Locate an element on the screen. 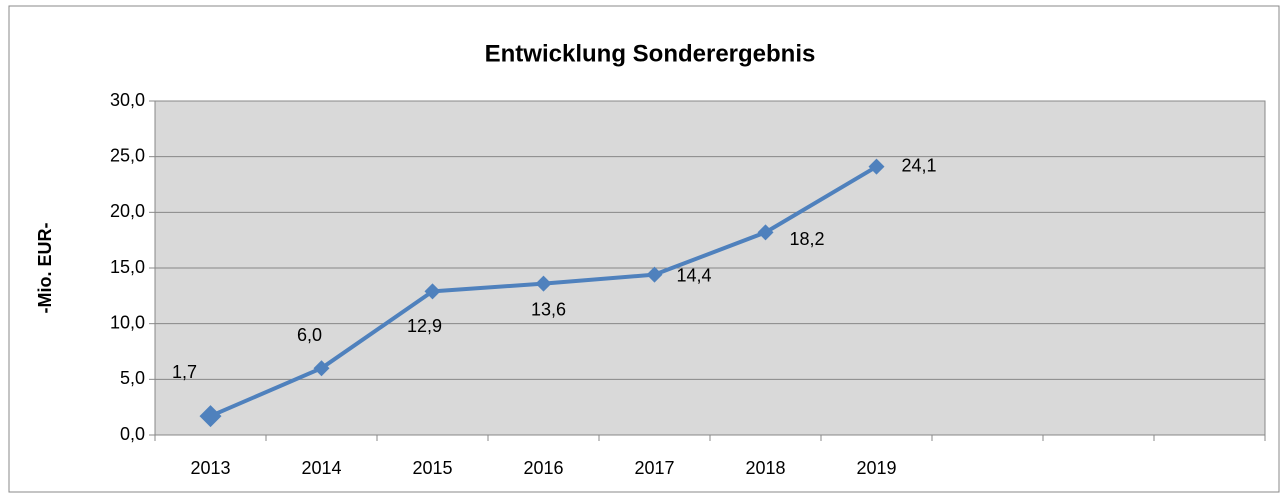  data-label: 24,1 is located at coordinates (919, 165).